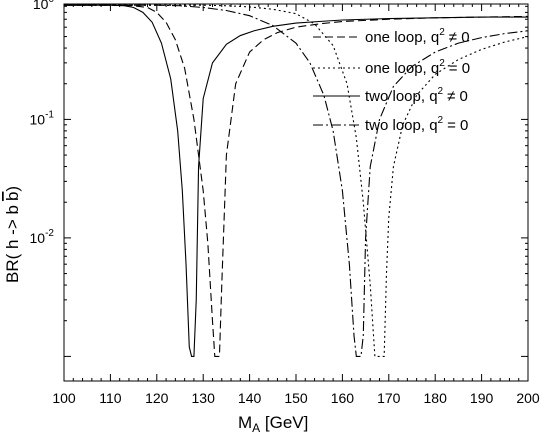  I want to click on y-tick-exponent: 0, so click(51, 2).